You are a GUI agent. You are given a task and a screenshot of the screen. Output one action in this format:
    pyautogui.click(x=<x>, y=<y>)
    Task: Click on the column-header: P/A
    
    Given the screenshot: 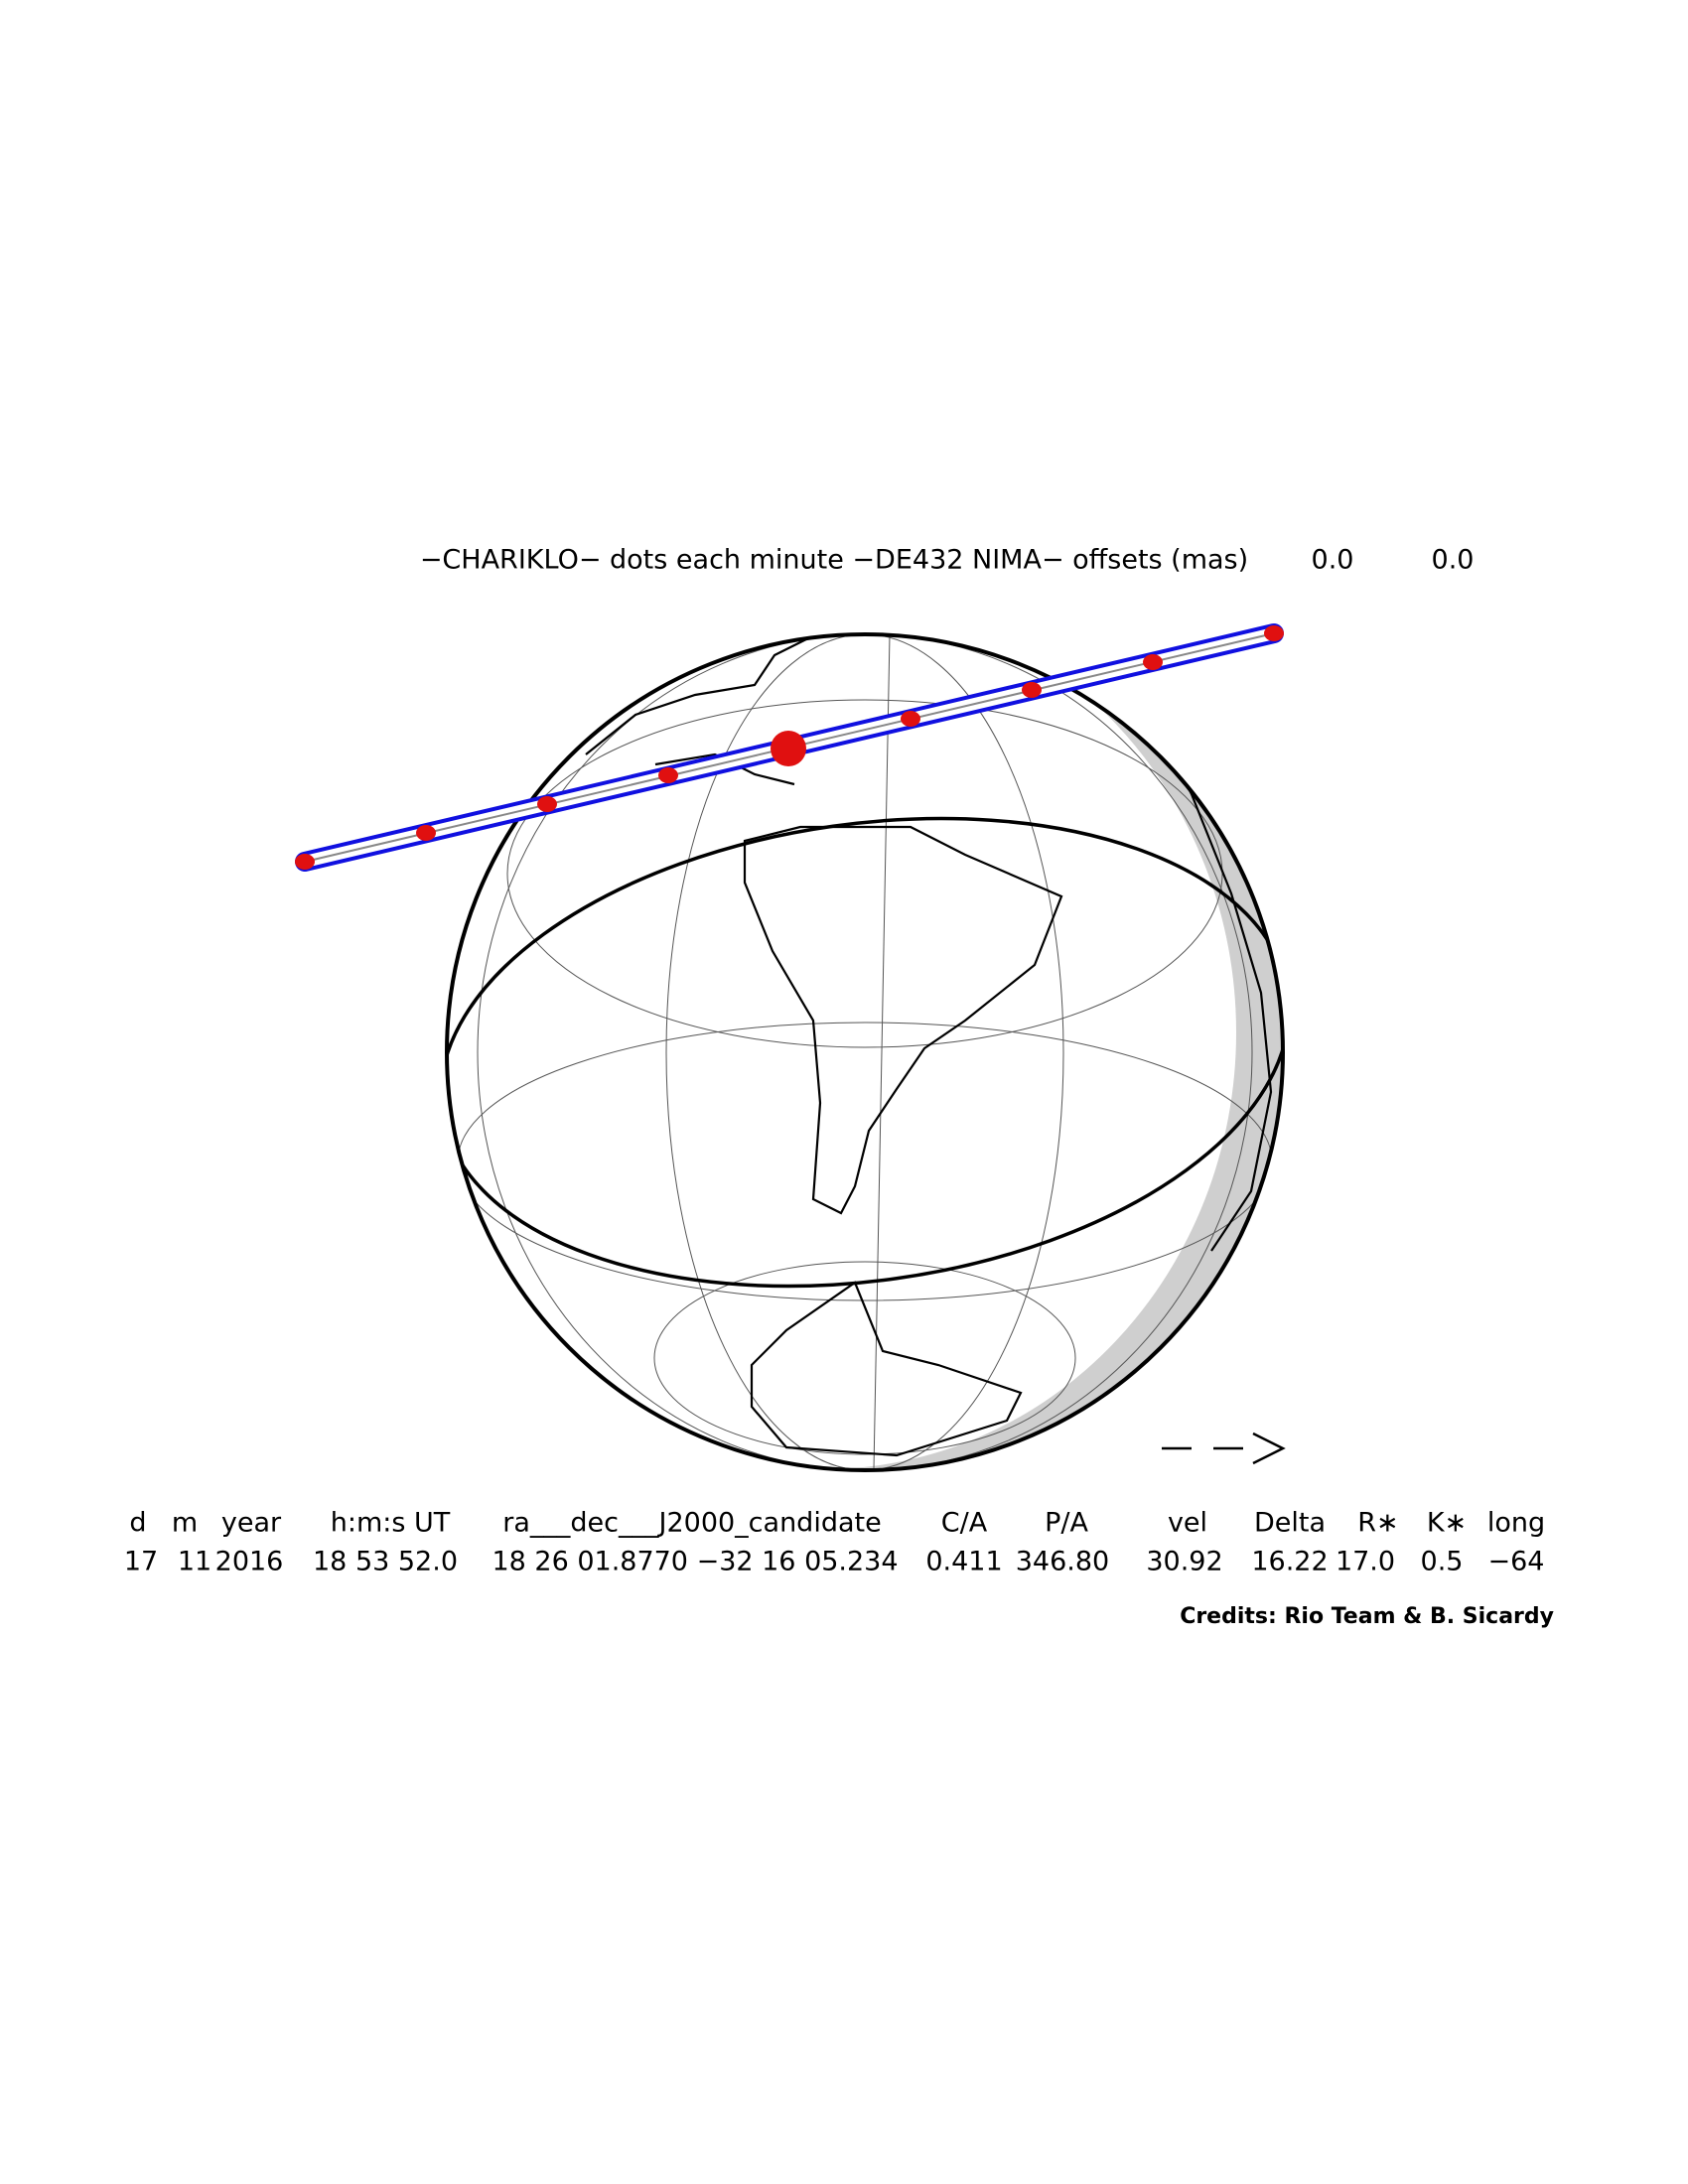 What is the action you would take?
    pyautogui.click(x=1066, y=1523)
    